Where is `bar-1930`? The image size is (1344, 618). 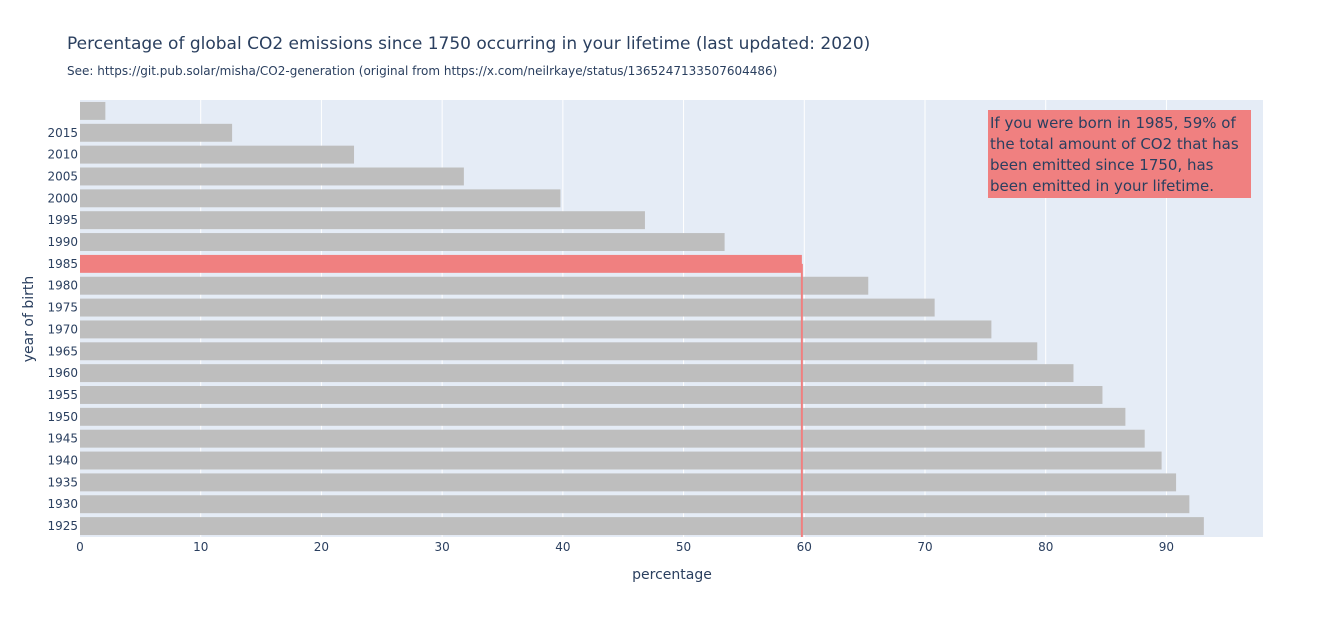
bar-1930 is located at coordinates (635, 504).